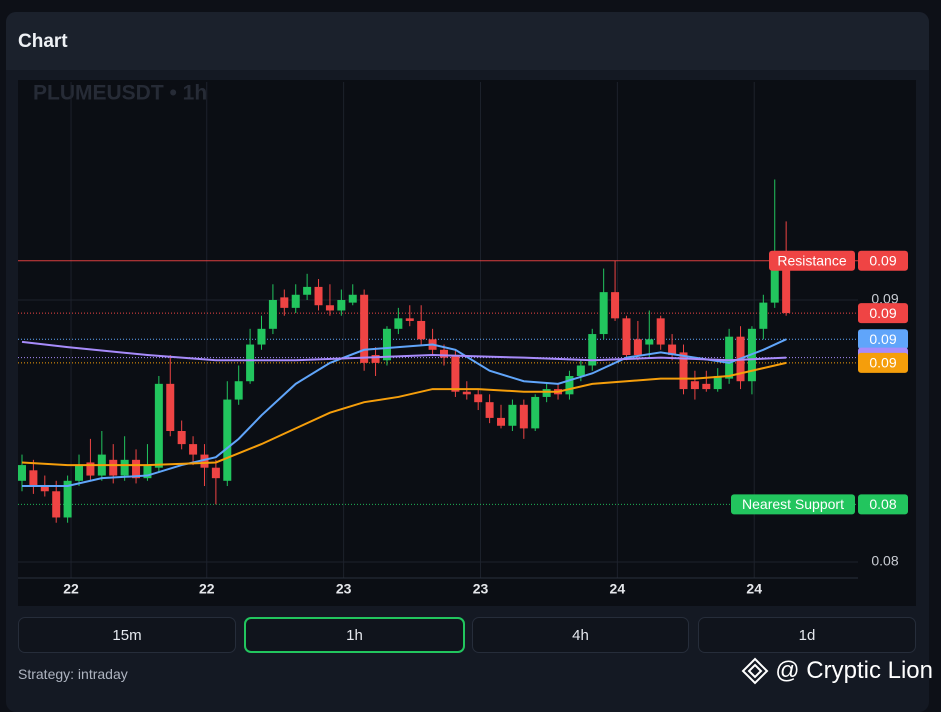 The width and height of the screenshot is (941, 712). Describe the element at coordinates (580, 635) in the screenshot. I see `timeframe-button: 4h` at that location.